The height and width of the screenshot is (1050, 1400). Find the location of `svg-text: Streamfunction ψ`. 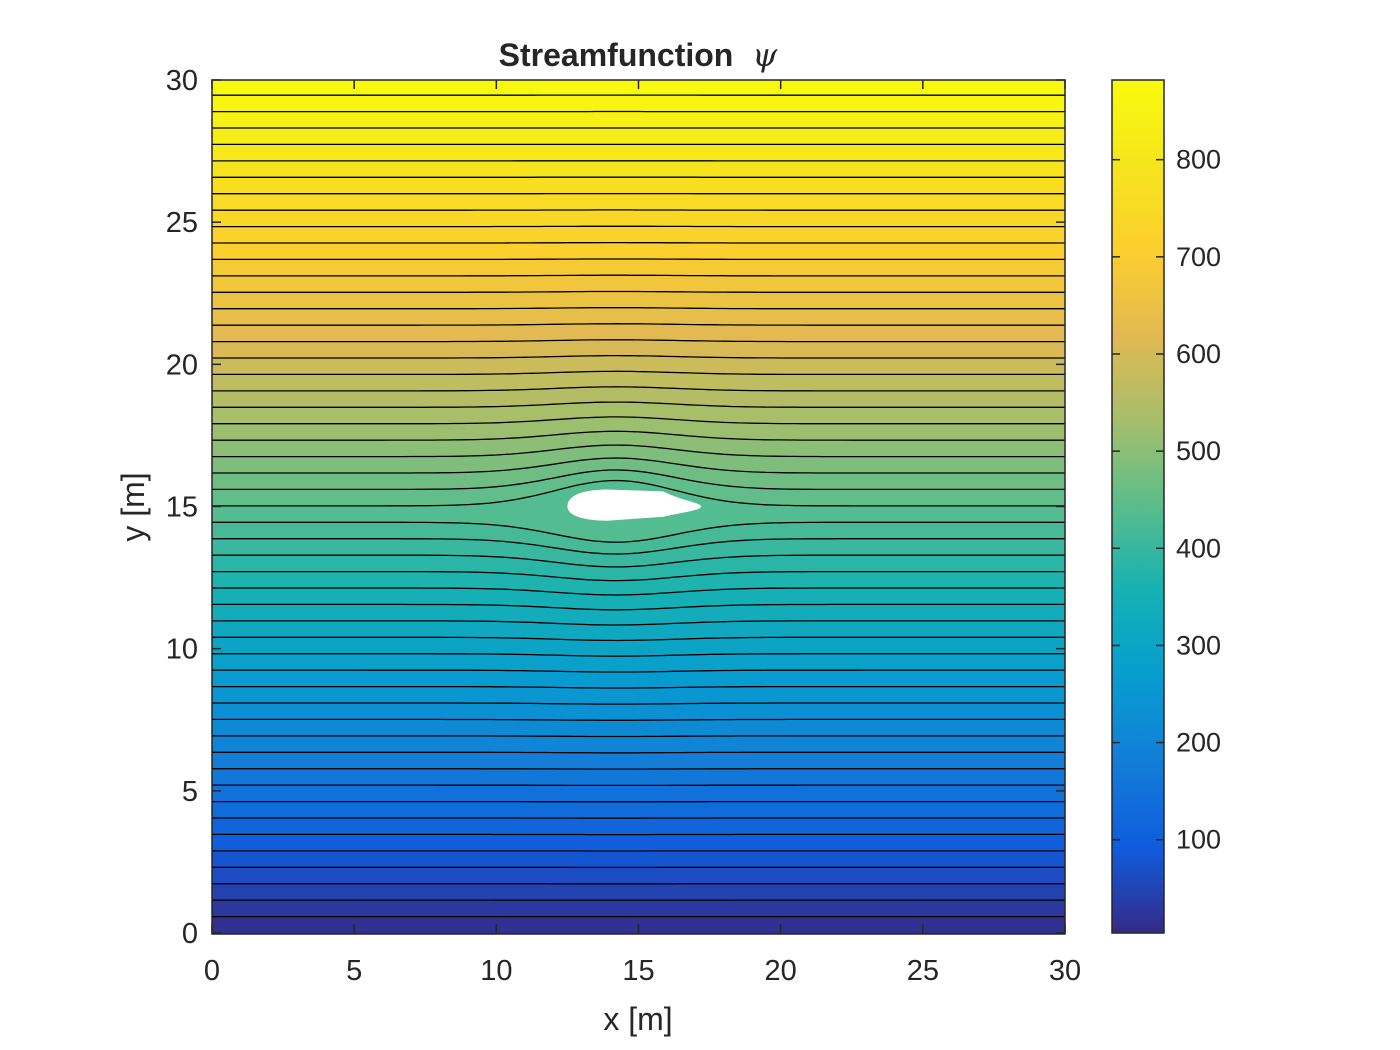

svg-text: Streamfunction ψ is located at coordinates (639, 55).